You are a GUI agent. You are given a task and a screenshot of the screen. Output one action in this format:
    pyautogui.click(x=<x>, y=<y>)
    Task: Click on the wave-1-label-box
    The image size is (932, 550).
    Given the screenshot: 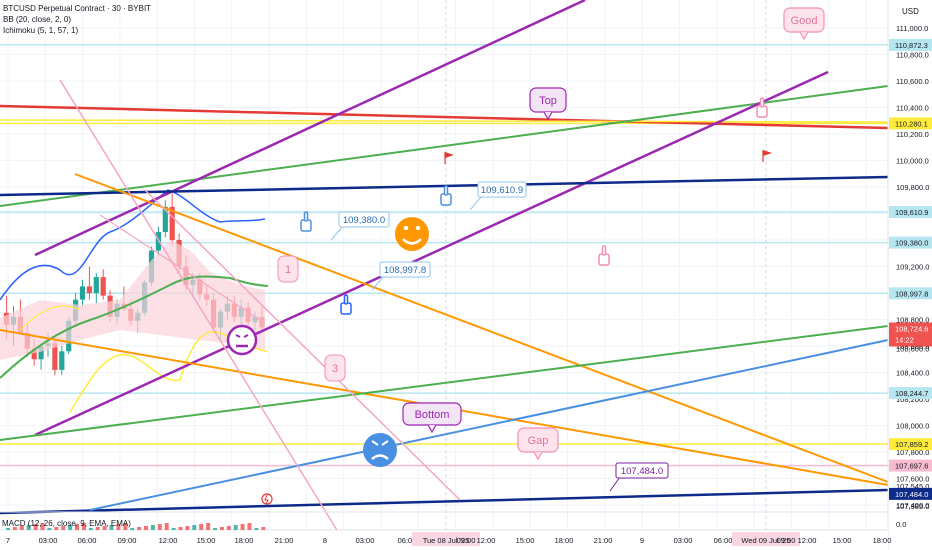 What is the action you would take?
    pyautogui.click(x=288, y=269)
    